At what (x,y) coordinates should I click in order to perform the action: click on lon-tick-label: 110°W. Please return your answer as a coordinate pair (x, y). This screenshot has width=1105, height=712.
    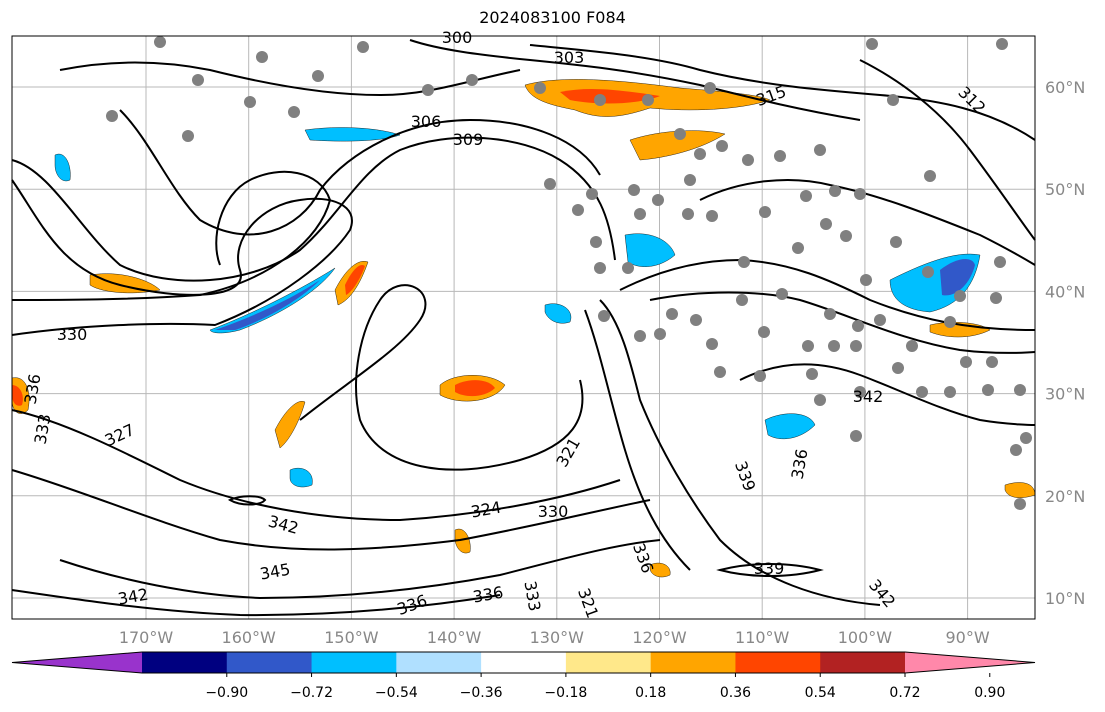
    Looking at the image, I should click on (762, 637).